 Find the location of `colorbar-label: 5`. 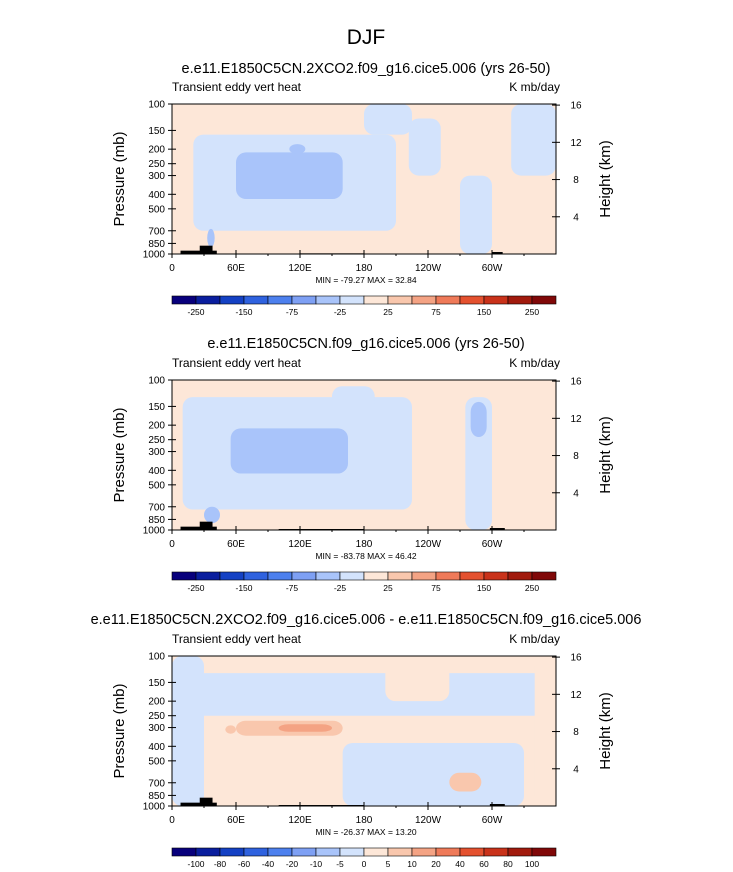

colorbar-label: 5 is located at coordinates (388, 864).